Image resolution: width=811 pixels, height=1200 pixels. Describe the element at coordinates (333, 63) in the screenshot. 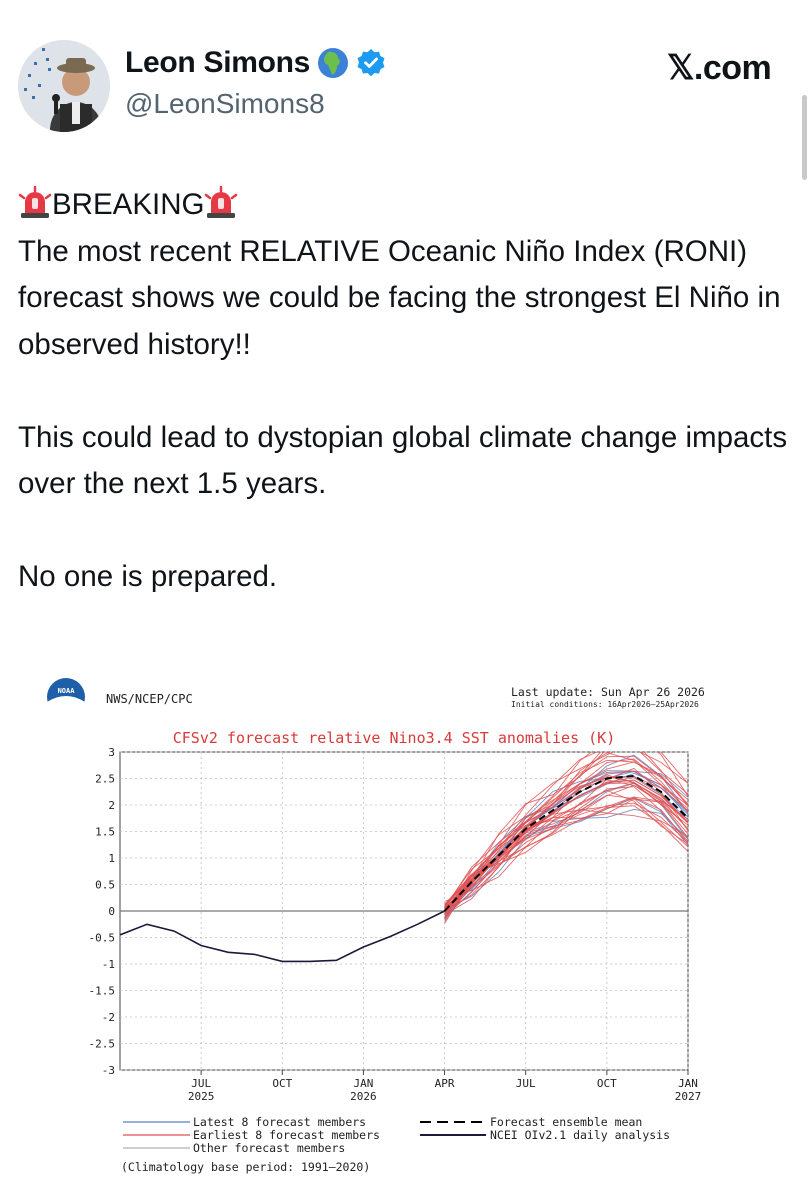

I see `globe-africa-icon` at that location.